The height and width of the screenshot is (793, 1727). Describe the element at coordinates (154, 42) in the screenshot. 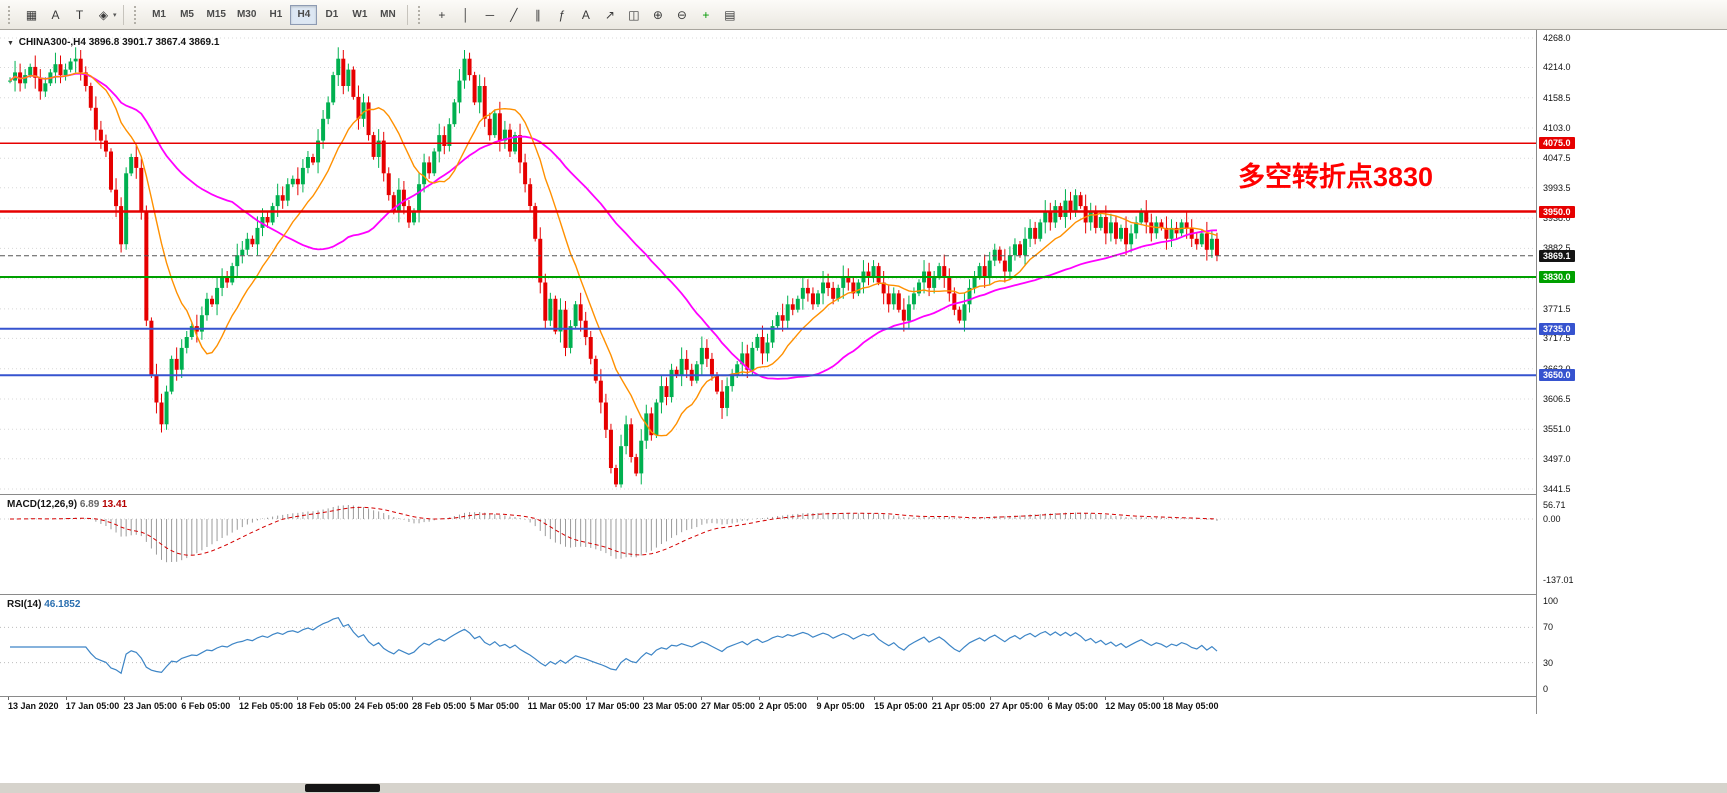

I see `chart-ohlc-values: 3896.8 3901.7 3867.4 3869.1` at that location.